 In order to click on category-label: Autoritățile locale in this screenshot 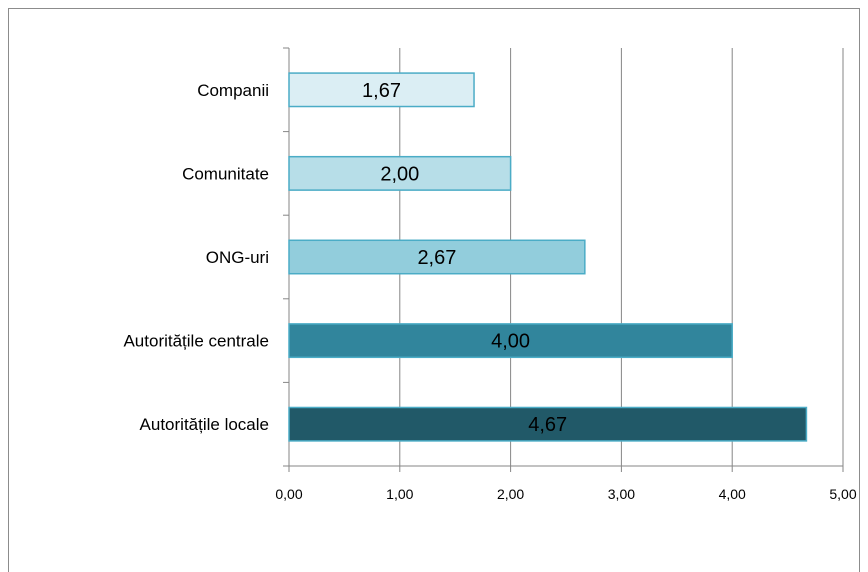, I will do `click(204, 424)`.